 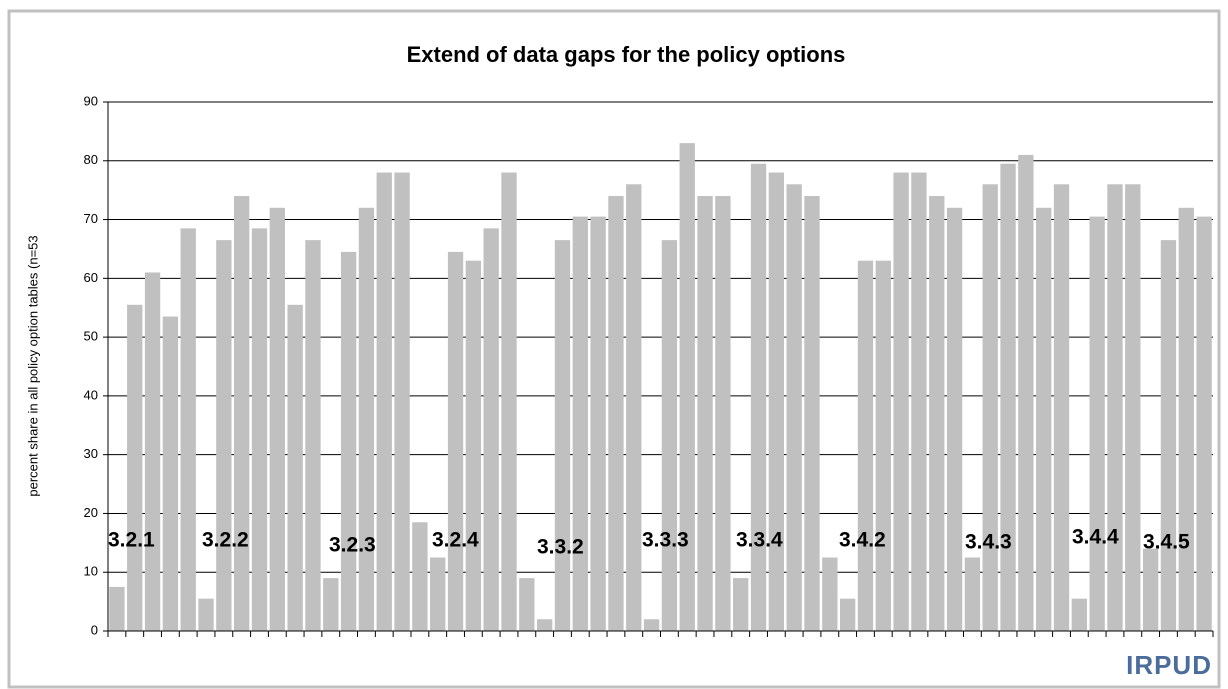 I want to click on y-tick-label: 70, so click(x=91, y=218).